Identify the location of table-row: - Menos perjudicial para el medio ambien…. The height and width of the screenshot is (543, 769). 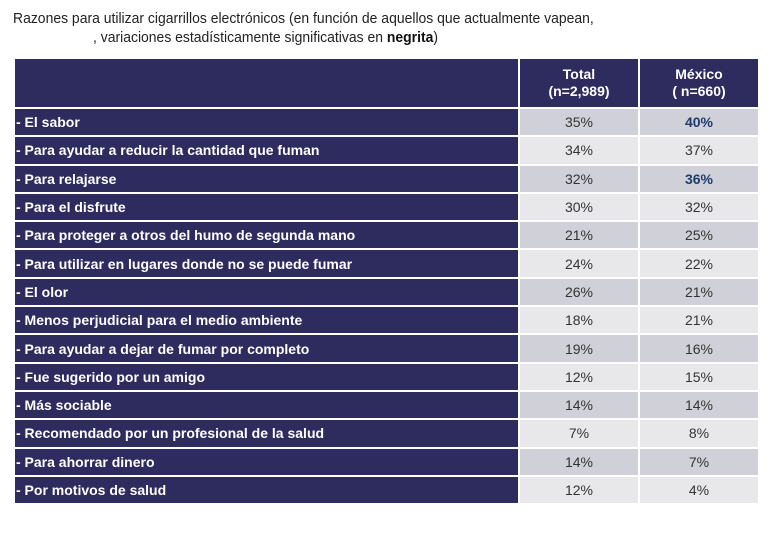
(386, 320).